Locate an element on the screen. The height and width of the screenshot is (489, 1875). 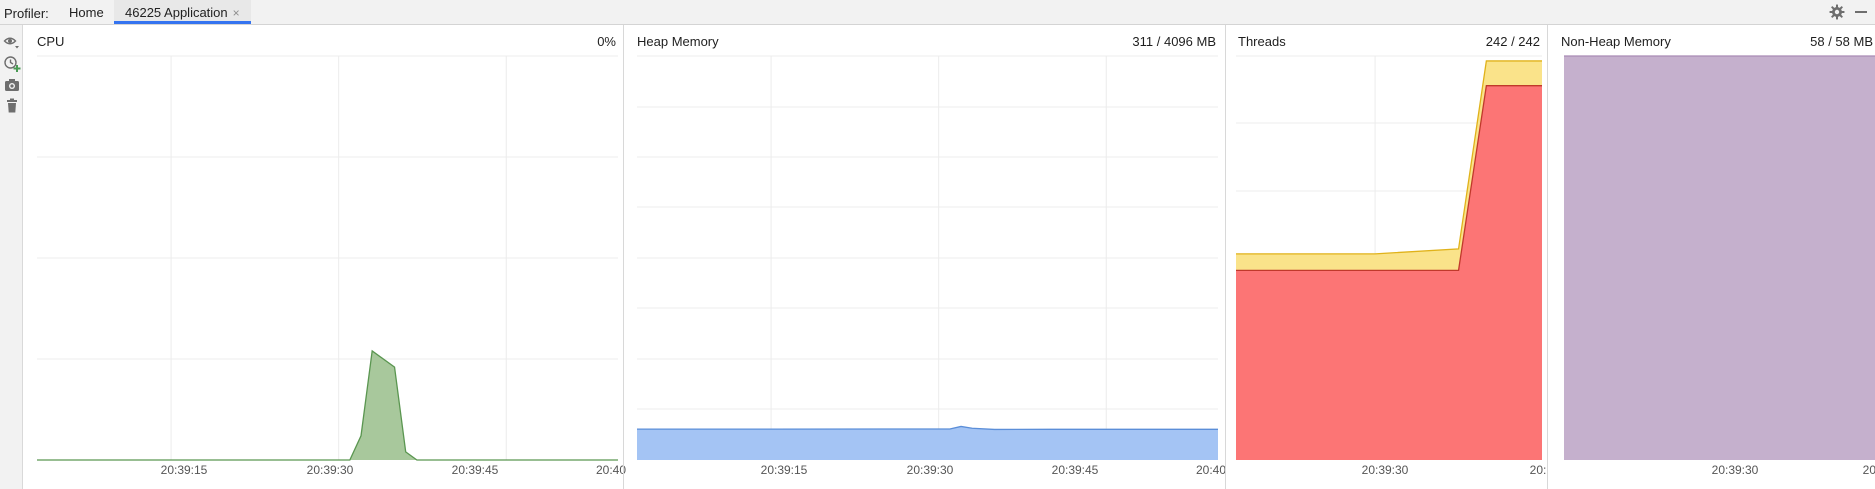
non-heap-area is located at coordinates (1719, 258).